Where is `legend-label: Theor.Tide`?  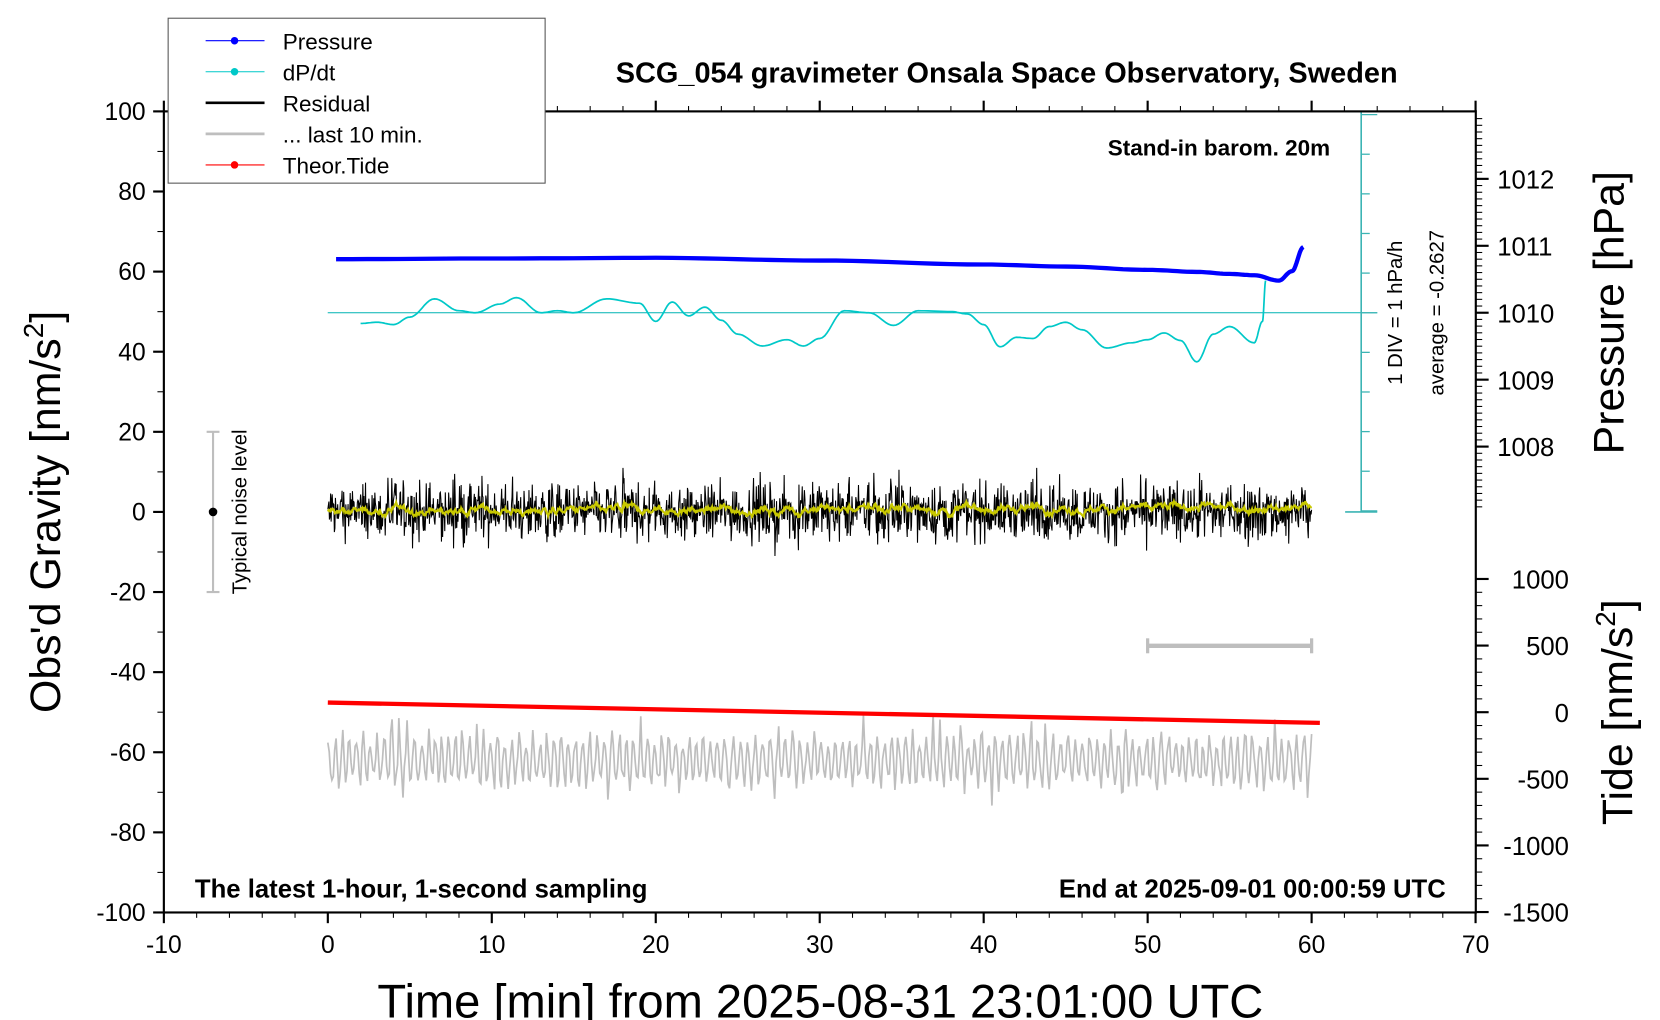
legend-label: Theor.Tide is located at coordinates (336, 166).